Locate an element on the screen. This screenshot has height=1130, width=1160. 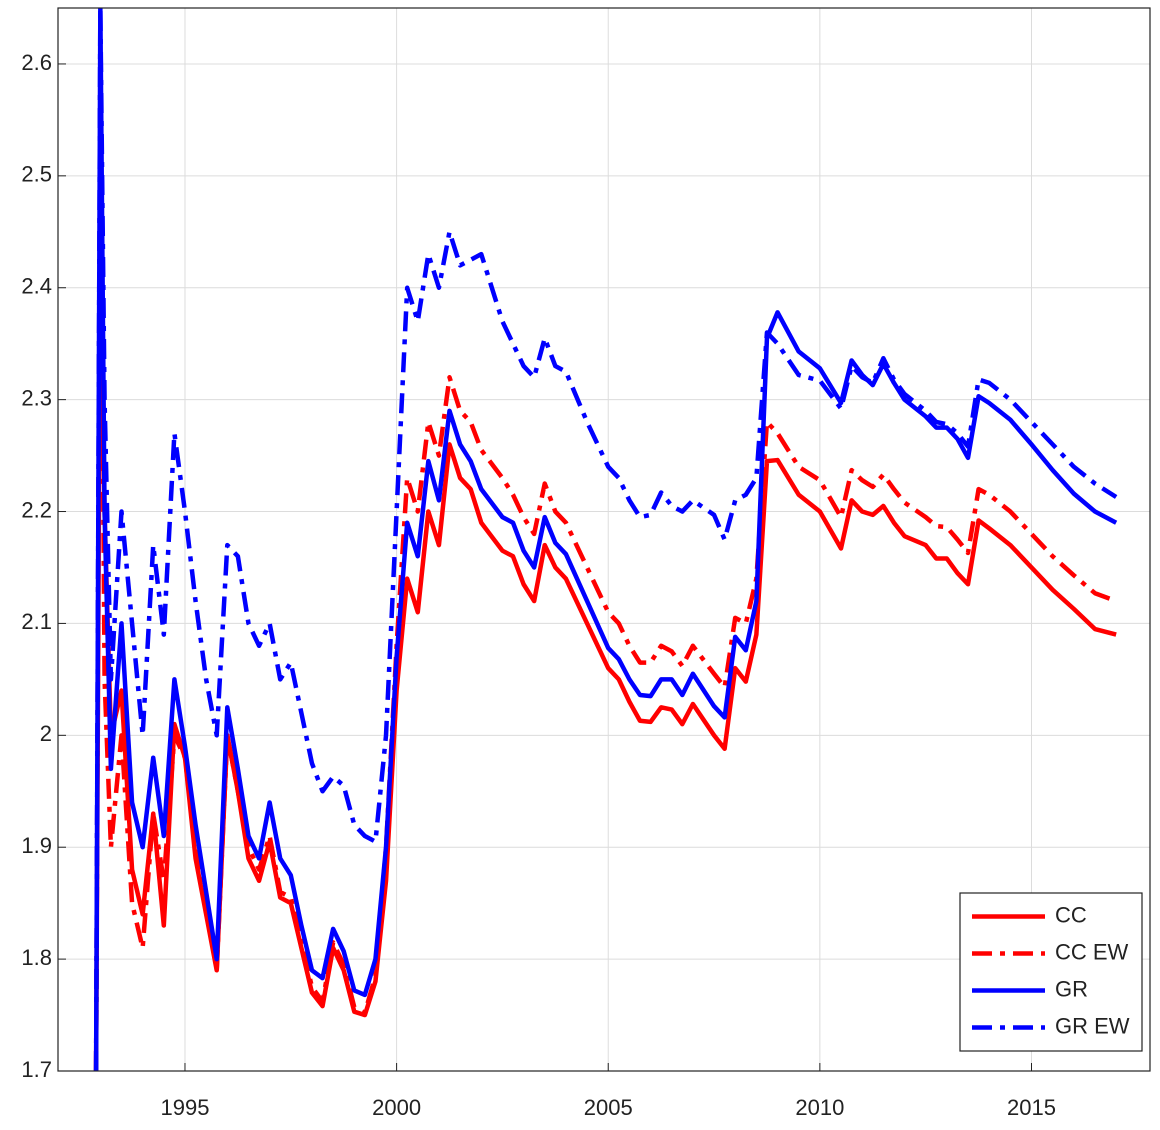
x-tick-label: 2015 is located at coordinates (1031, 1107).